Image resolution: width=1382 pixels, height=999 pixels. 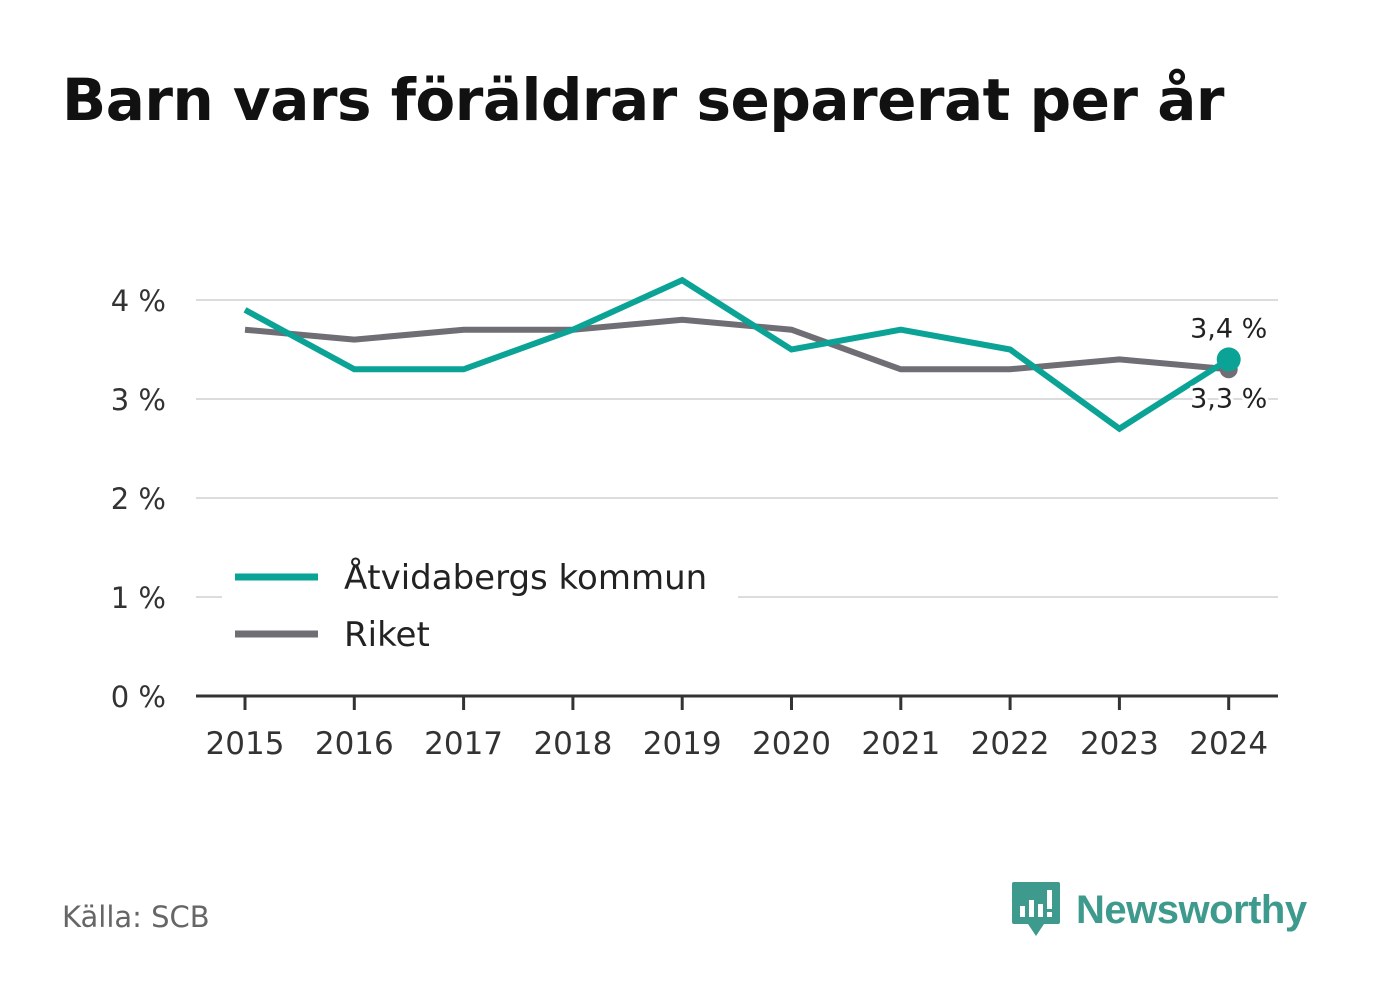 What do you see at coordinates (643, 100) in the screenshot?
I see `chart-title: Barn vars föräldrar separerat per år` at bounding box center [643, 100].